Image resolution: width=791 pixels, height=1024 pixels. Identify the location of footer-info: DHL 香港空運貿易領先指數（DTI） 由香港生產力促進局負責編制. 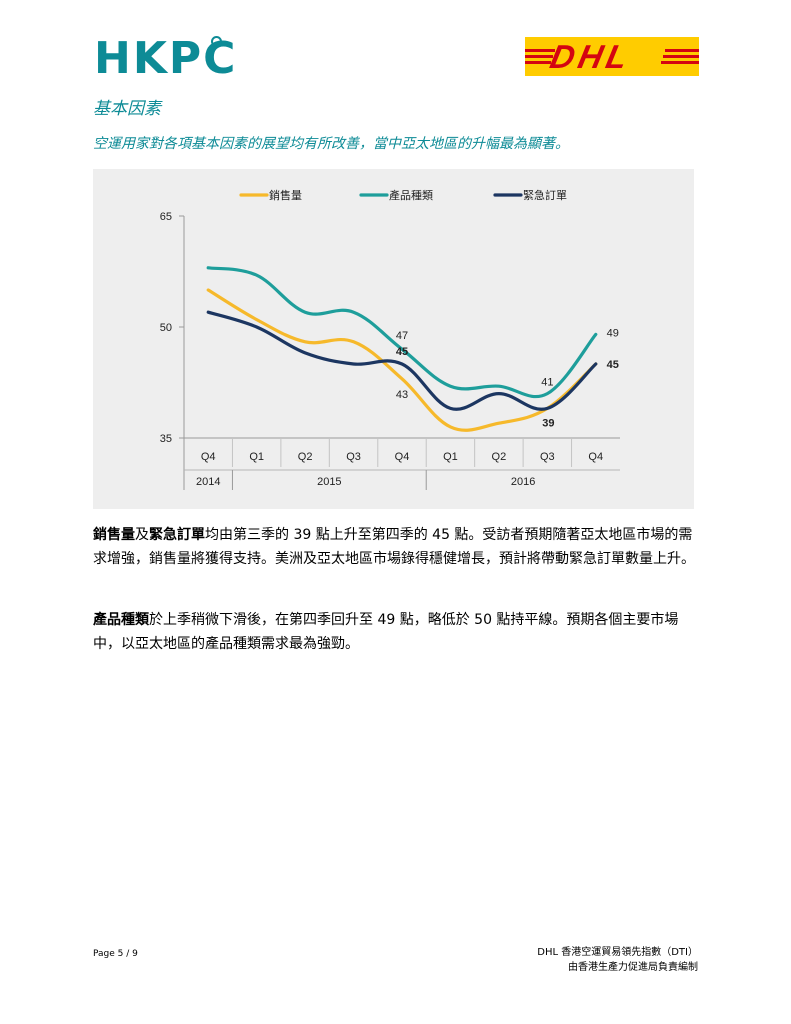
(617, 960).